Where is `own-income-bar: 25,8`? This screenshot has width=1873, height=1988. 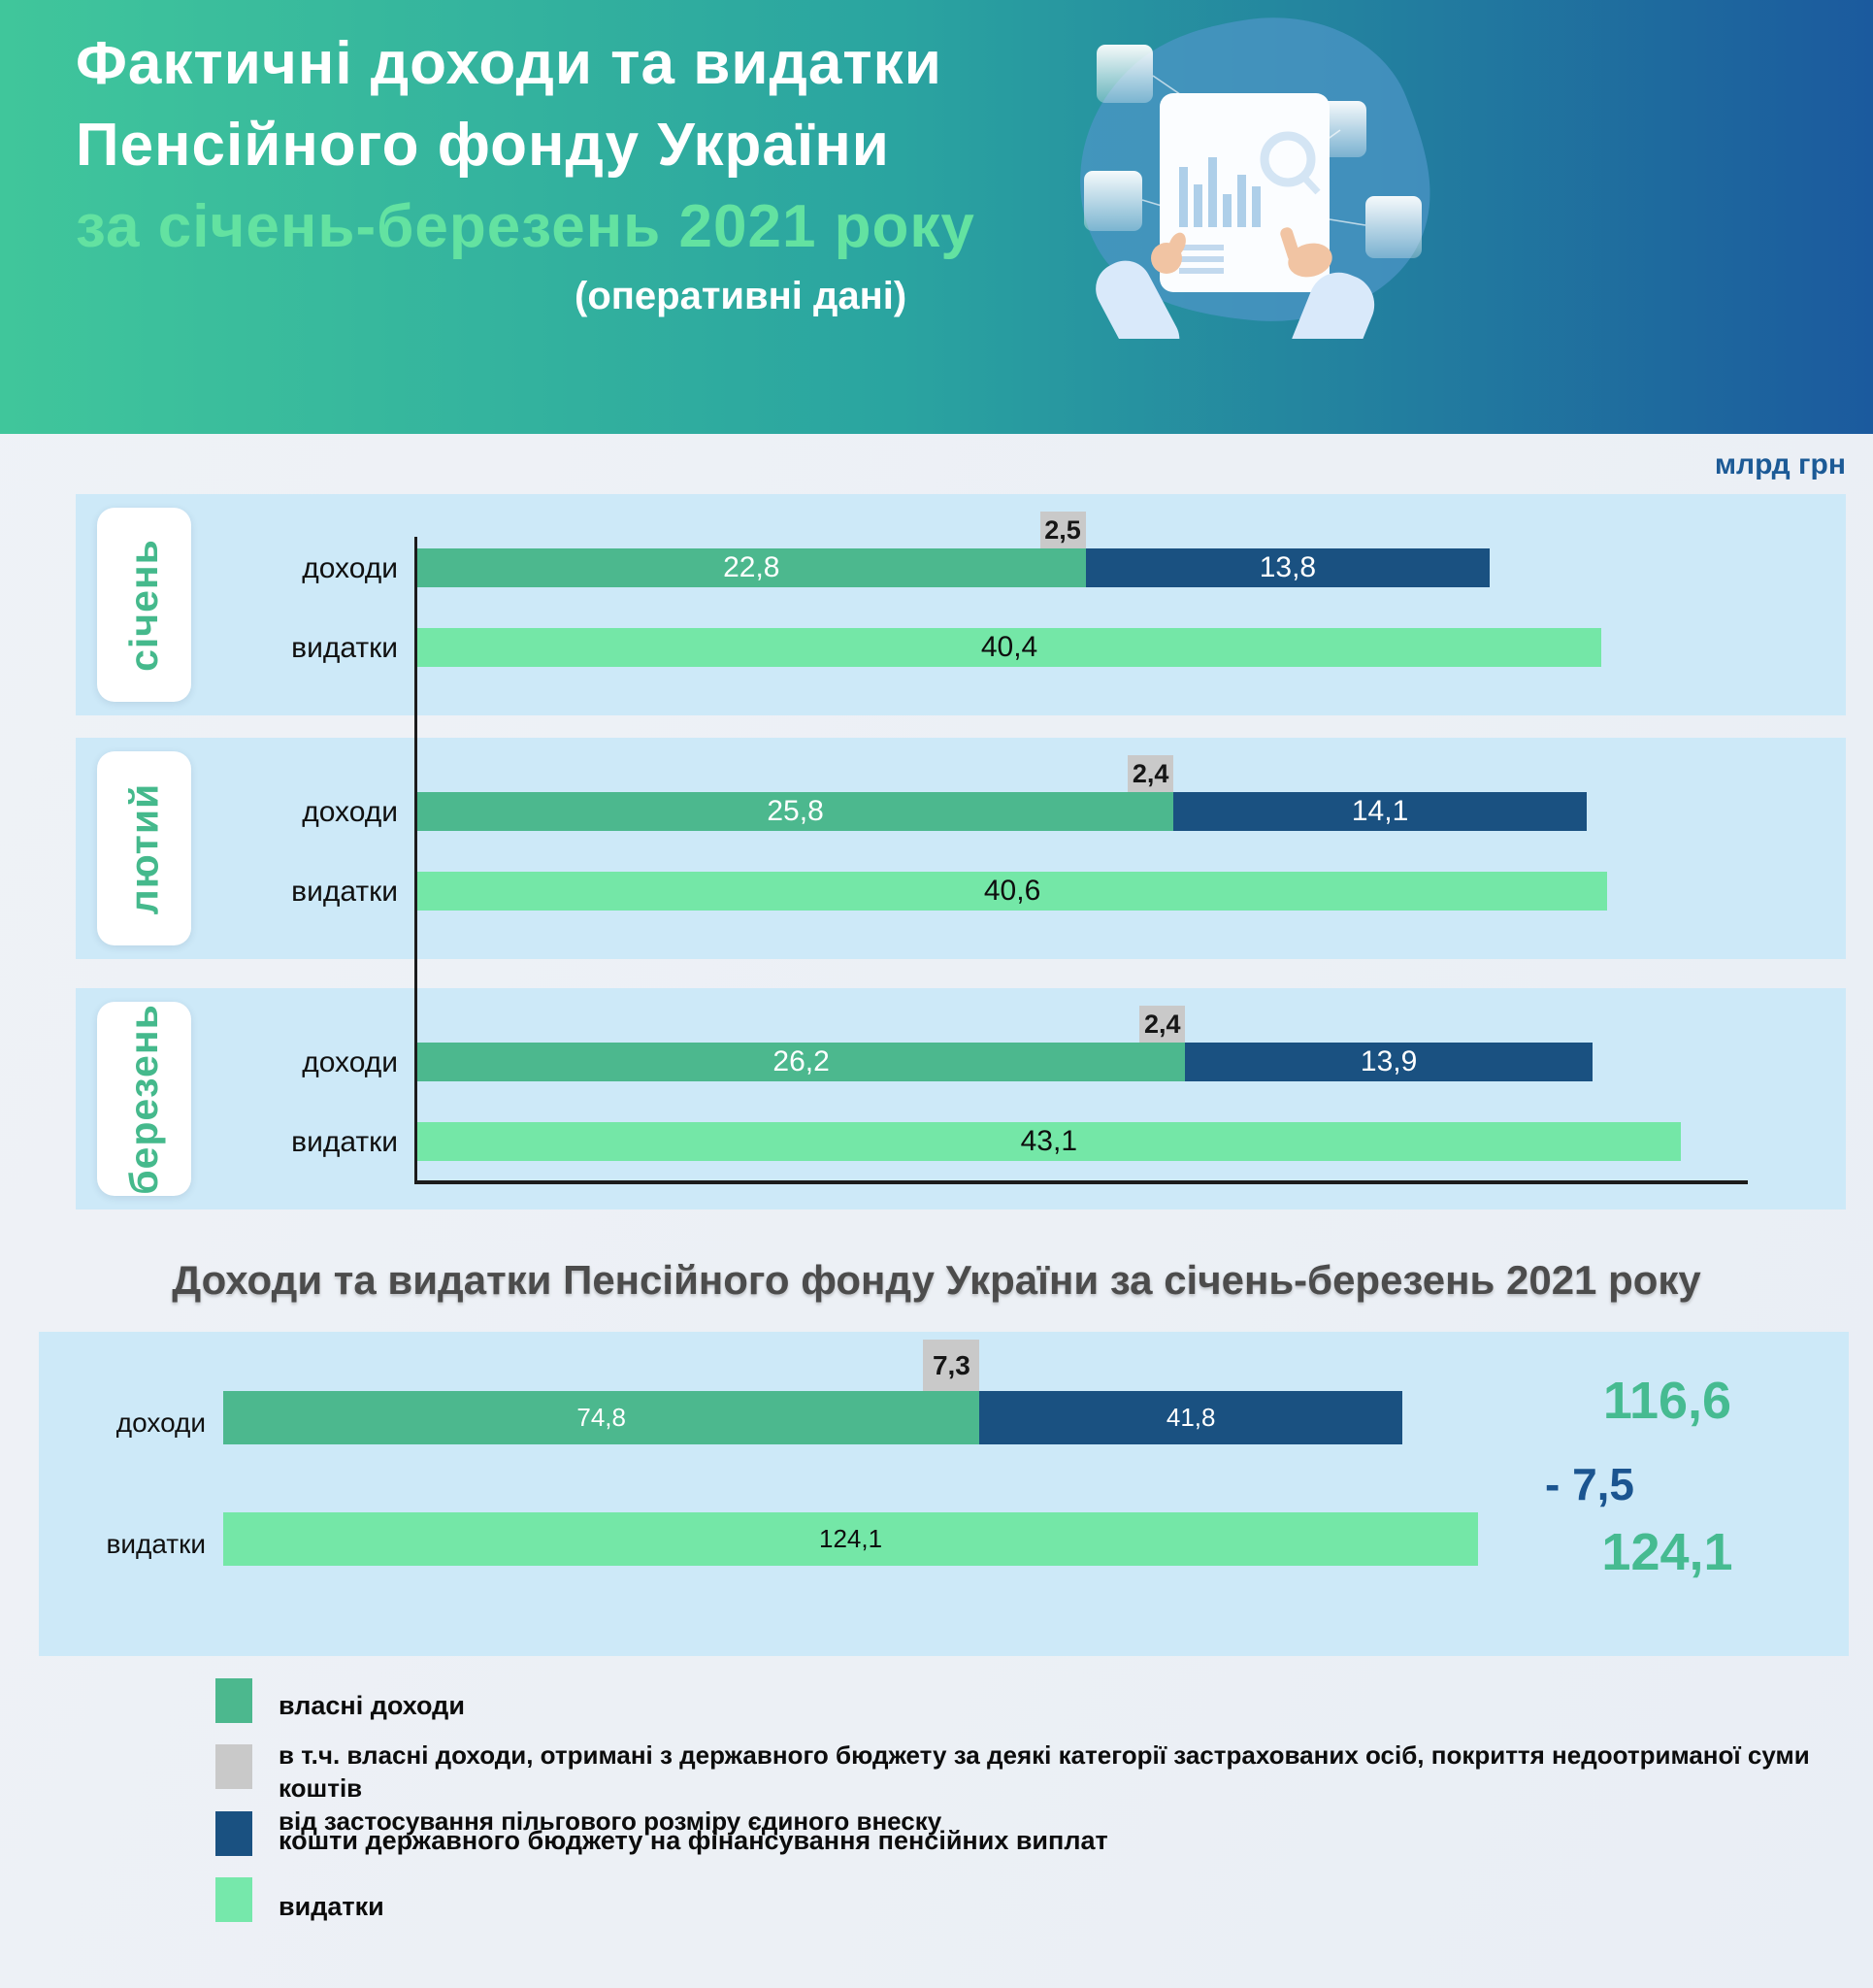
own-income-bar: 25,8 is located at coordinates (795, 812).